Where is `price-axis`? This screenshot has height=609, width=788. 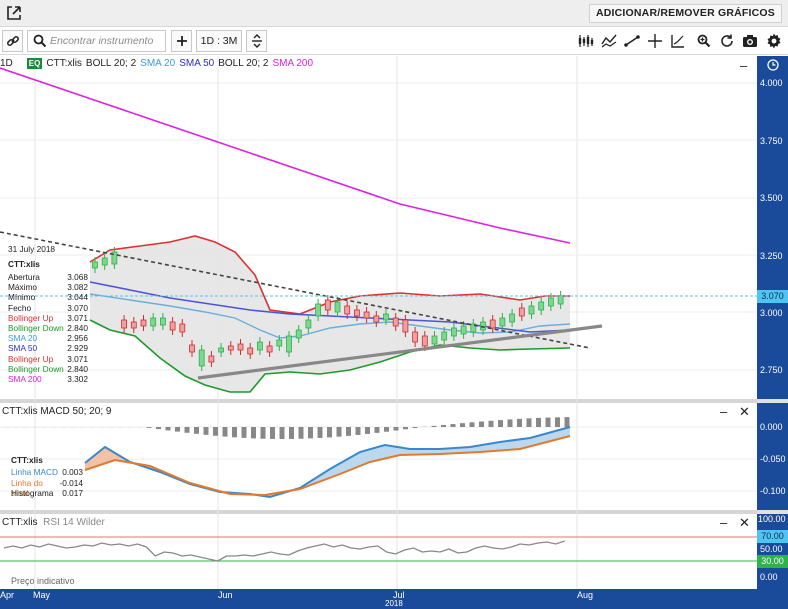 price-axis is located at coordinates (772, 322).